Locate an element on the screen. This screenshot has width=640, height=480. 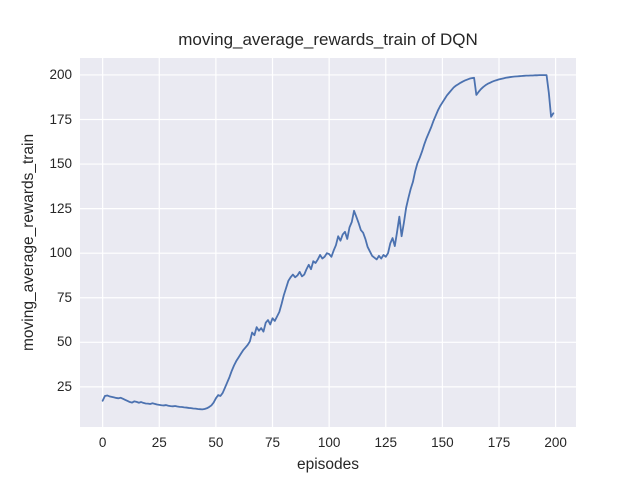
y-tick-label: 175 is located at coordinates (60, 119).